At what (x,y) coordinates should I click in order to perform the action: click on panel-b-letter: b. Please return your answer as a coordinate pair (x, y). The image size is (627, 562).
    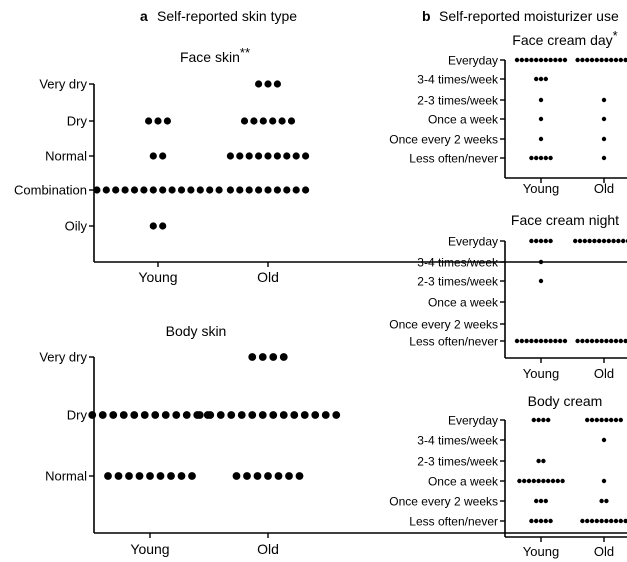
    Looking at the image, I should click on (426, 16).